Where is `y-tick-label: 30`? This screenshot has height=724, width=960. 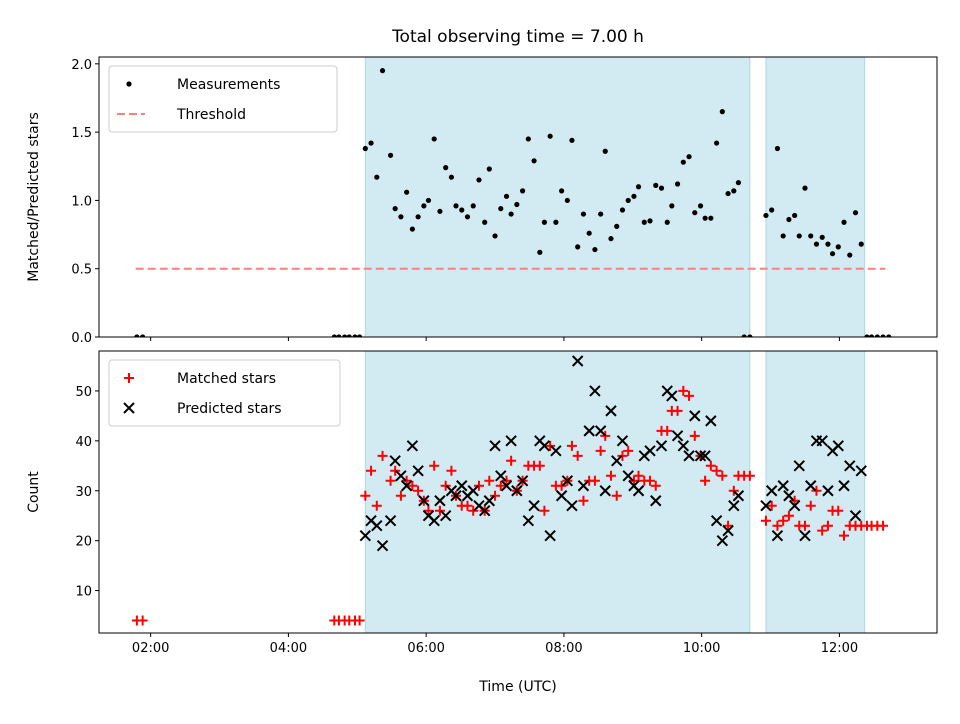
y-tick-label: 30 is located at coordinates (83, 492).